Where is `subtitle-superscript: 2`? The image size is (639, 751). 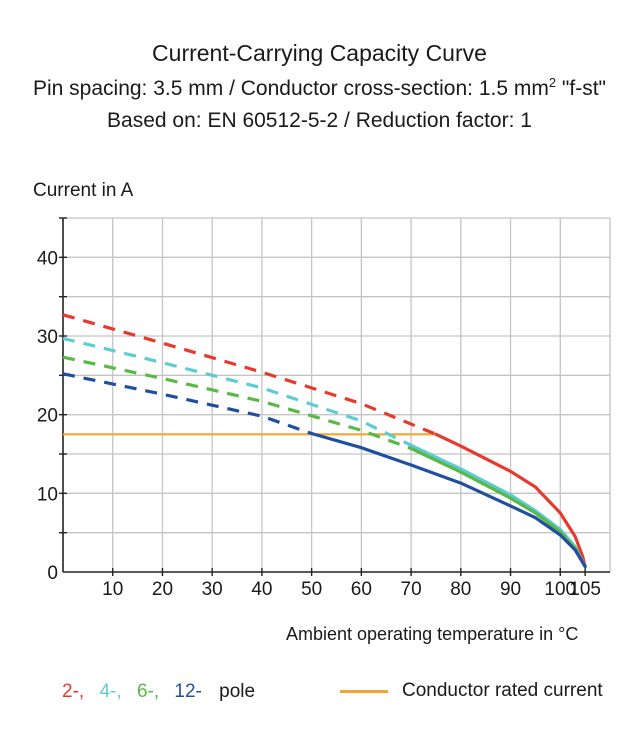
subtitle-superscript: 2 is located at coordinates (552, 82).